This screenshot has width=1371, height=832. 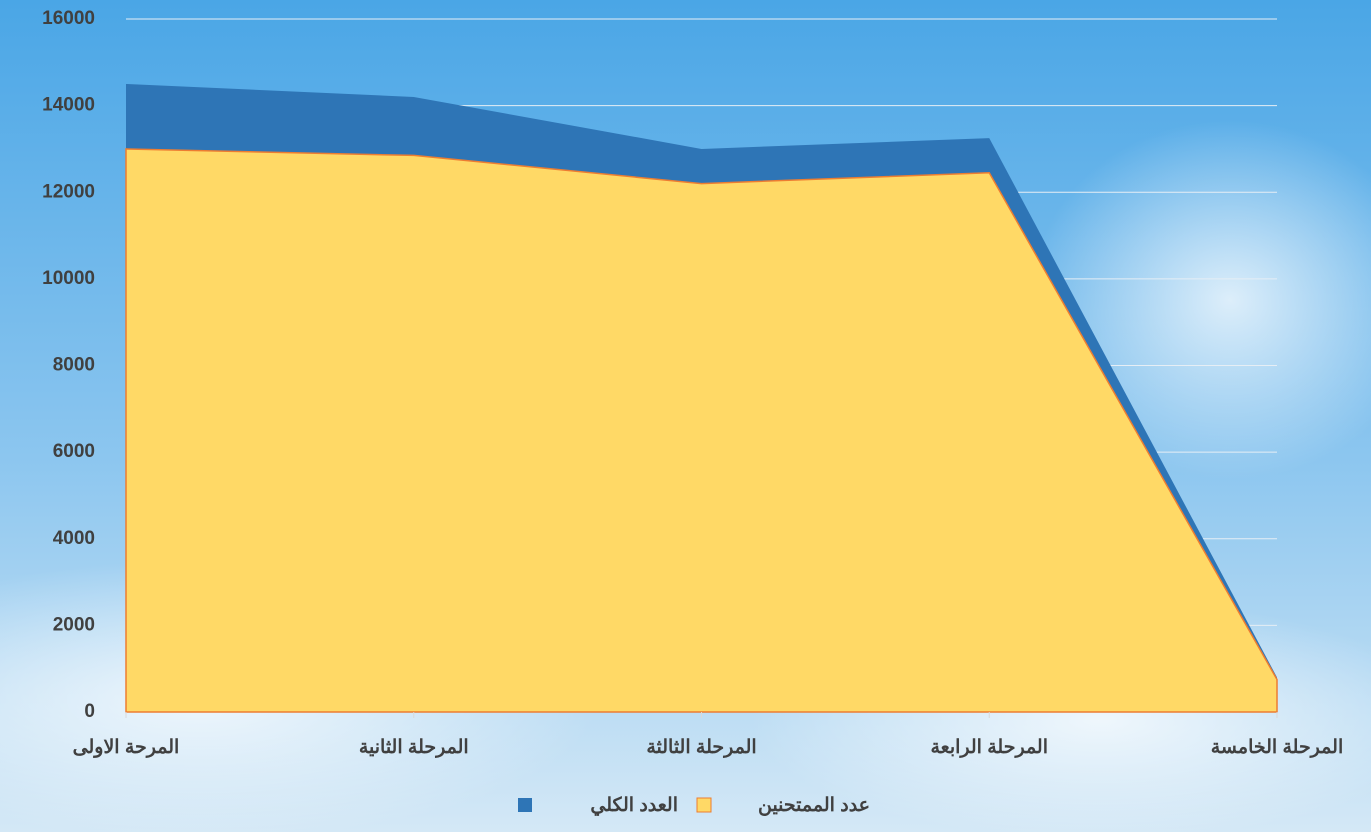 I want to click on legend-label: العدد الكلي, so click(x=634, y=806).